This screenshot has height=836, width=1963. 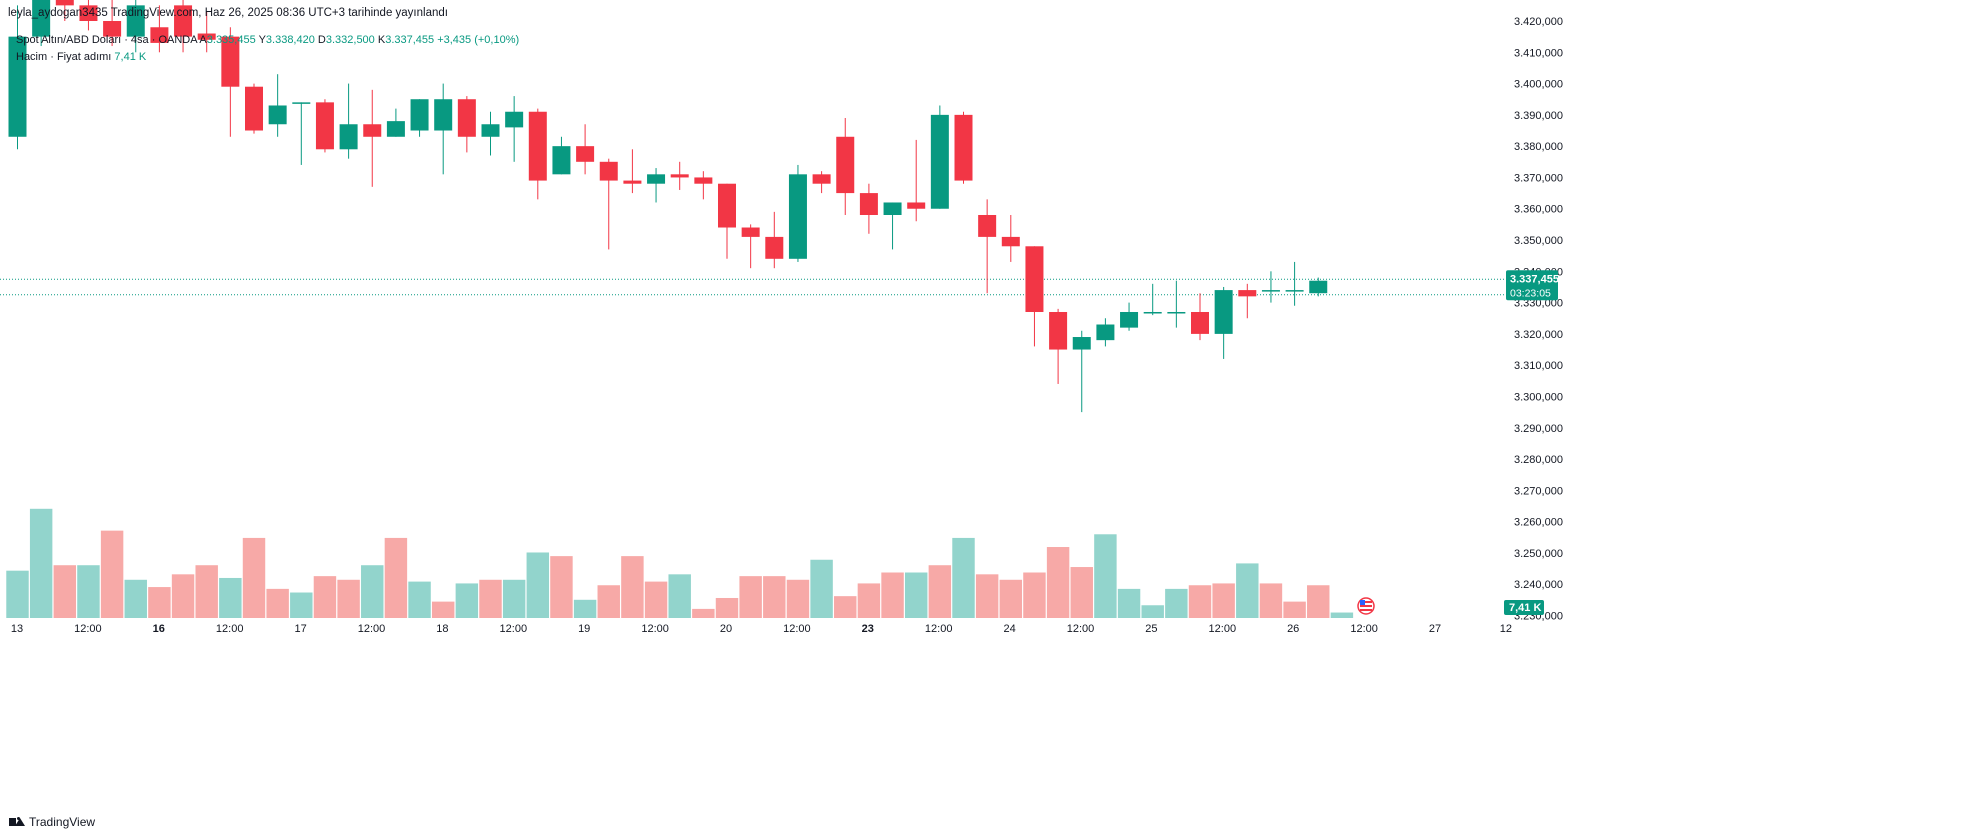 I want to click on time-tick-label: 26, so click(x=1293, y=629).